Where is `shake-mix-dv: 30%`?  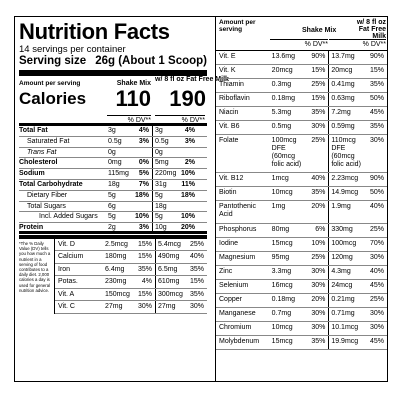
shake-mix-dv: 30% is located at coordinates (144, 307).